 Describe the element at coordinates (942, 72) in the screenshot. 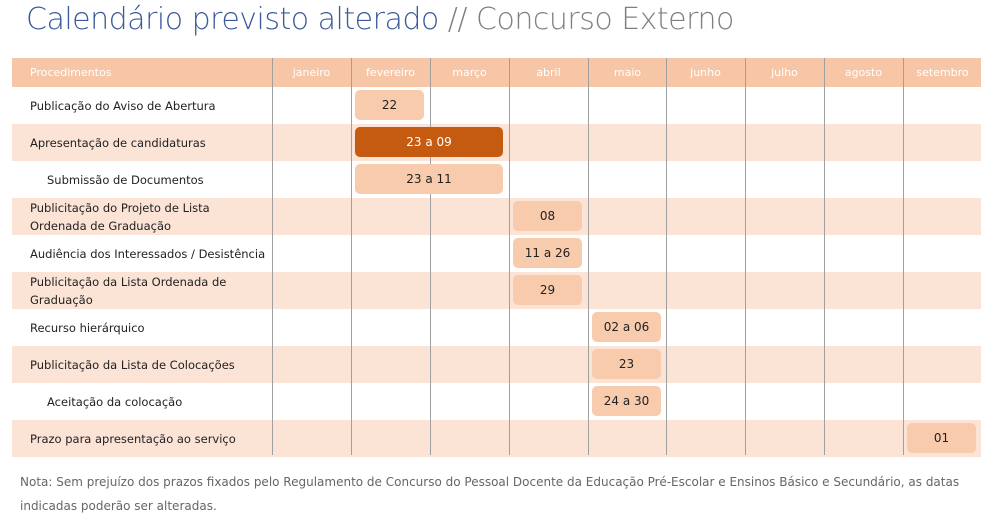

I see `header-month: setembro` at that location.